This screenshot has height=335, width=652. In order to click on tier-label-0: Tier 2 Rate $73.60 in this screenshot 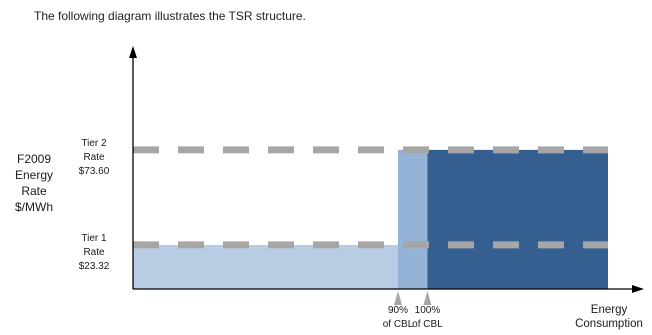, I will do `click(94, 157)`.